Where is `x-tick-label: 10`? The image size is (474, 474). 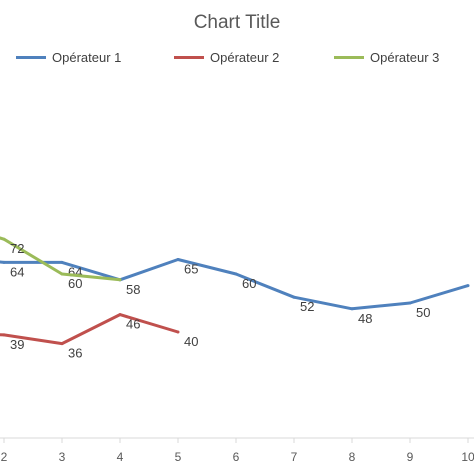
x-tick-label: 10 is located at coordinates (467, 457).